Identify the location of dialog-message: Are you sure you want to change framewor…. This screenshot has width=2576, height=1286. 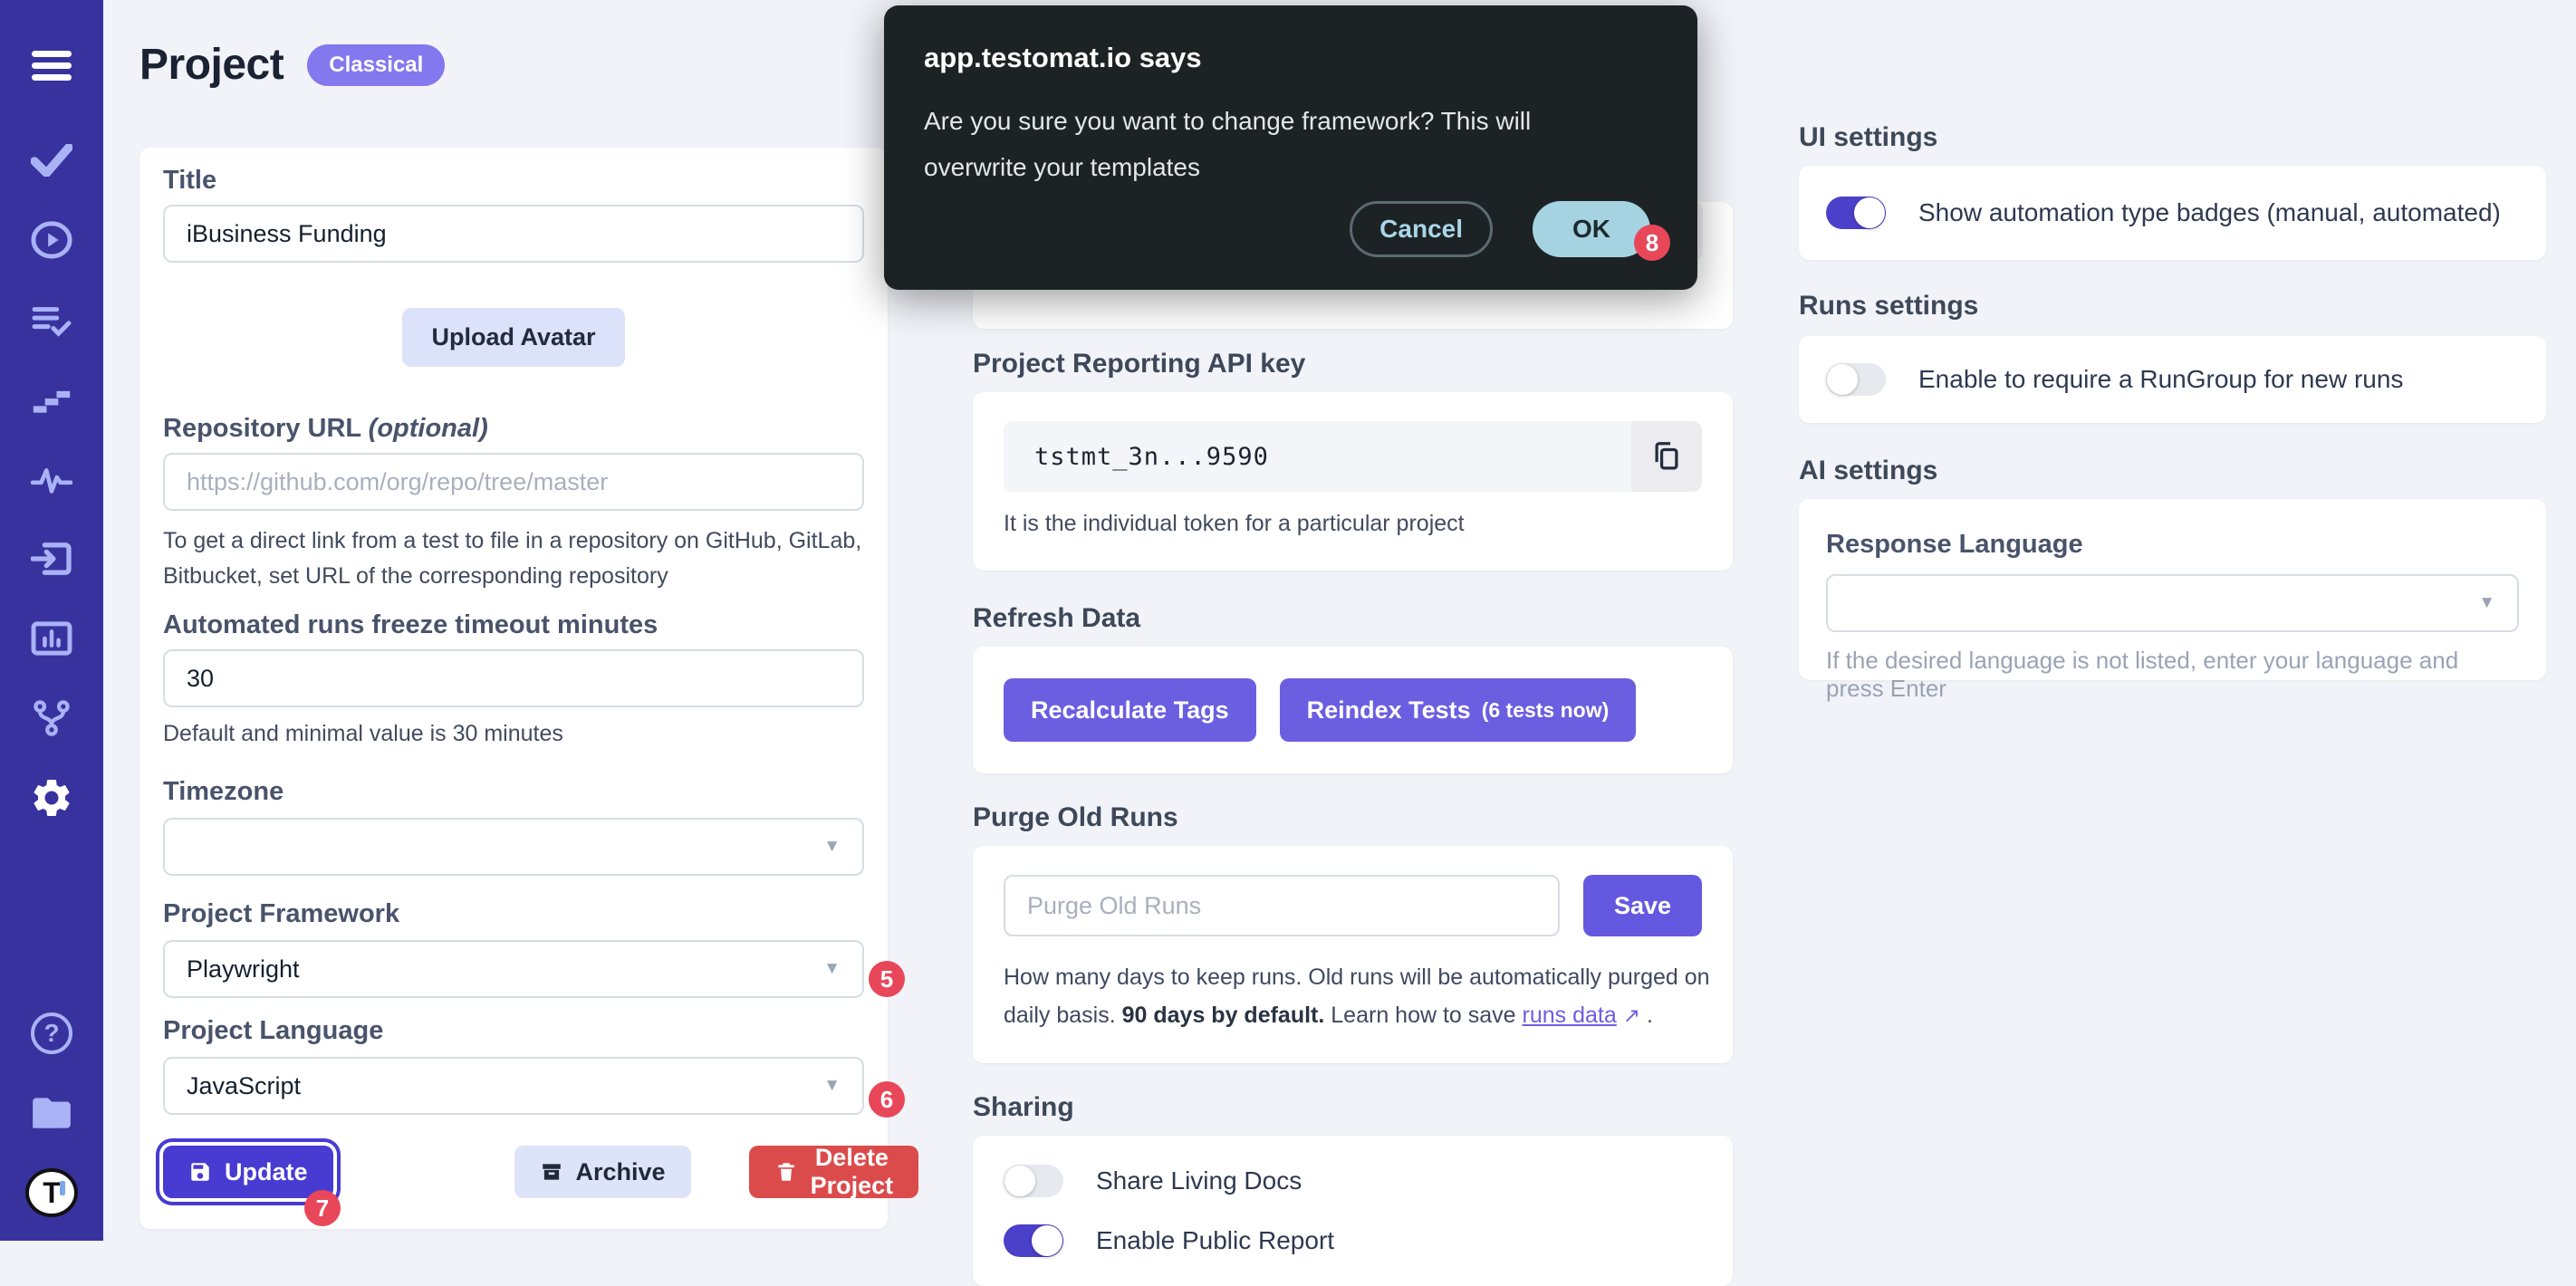
(1228, 144).